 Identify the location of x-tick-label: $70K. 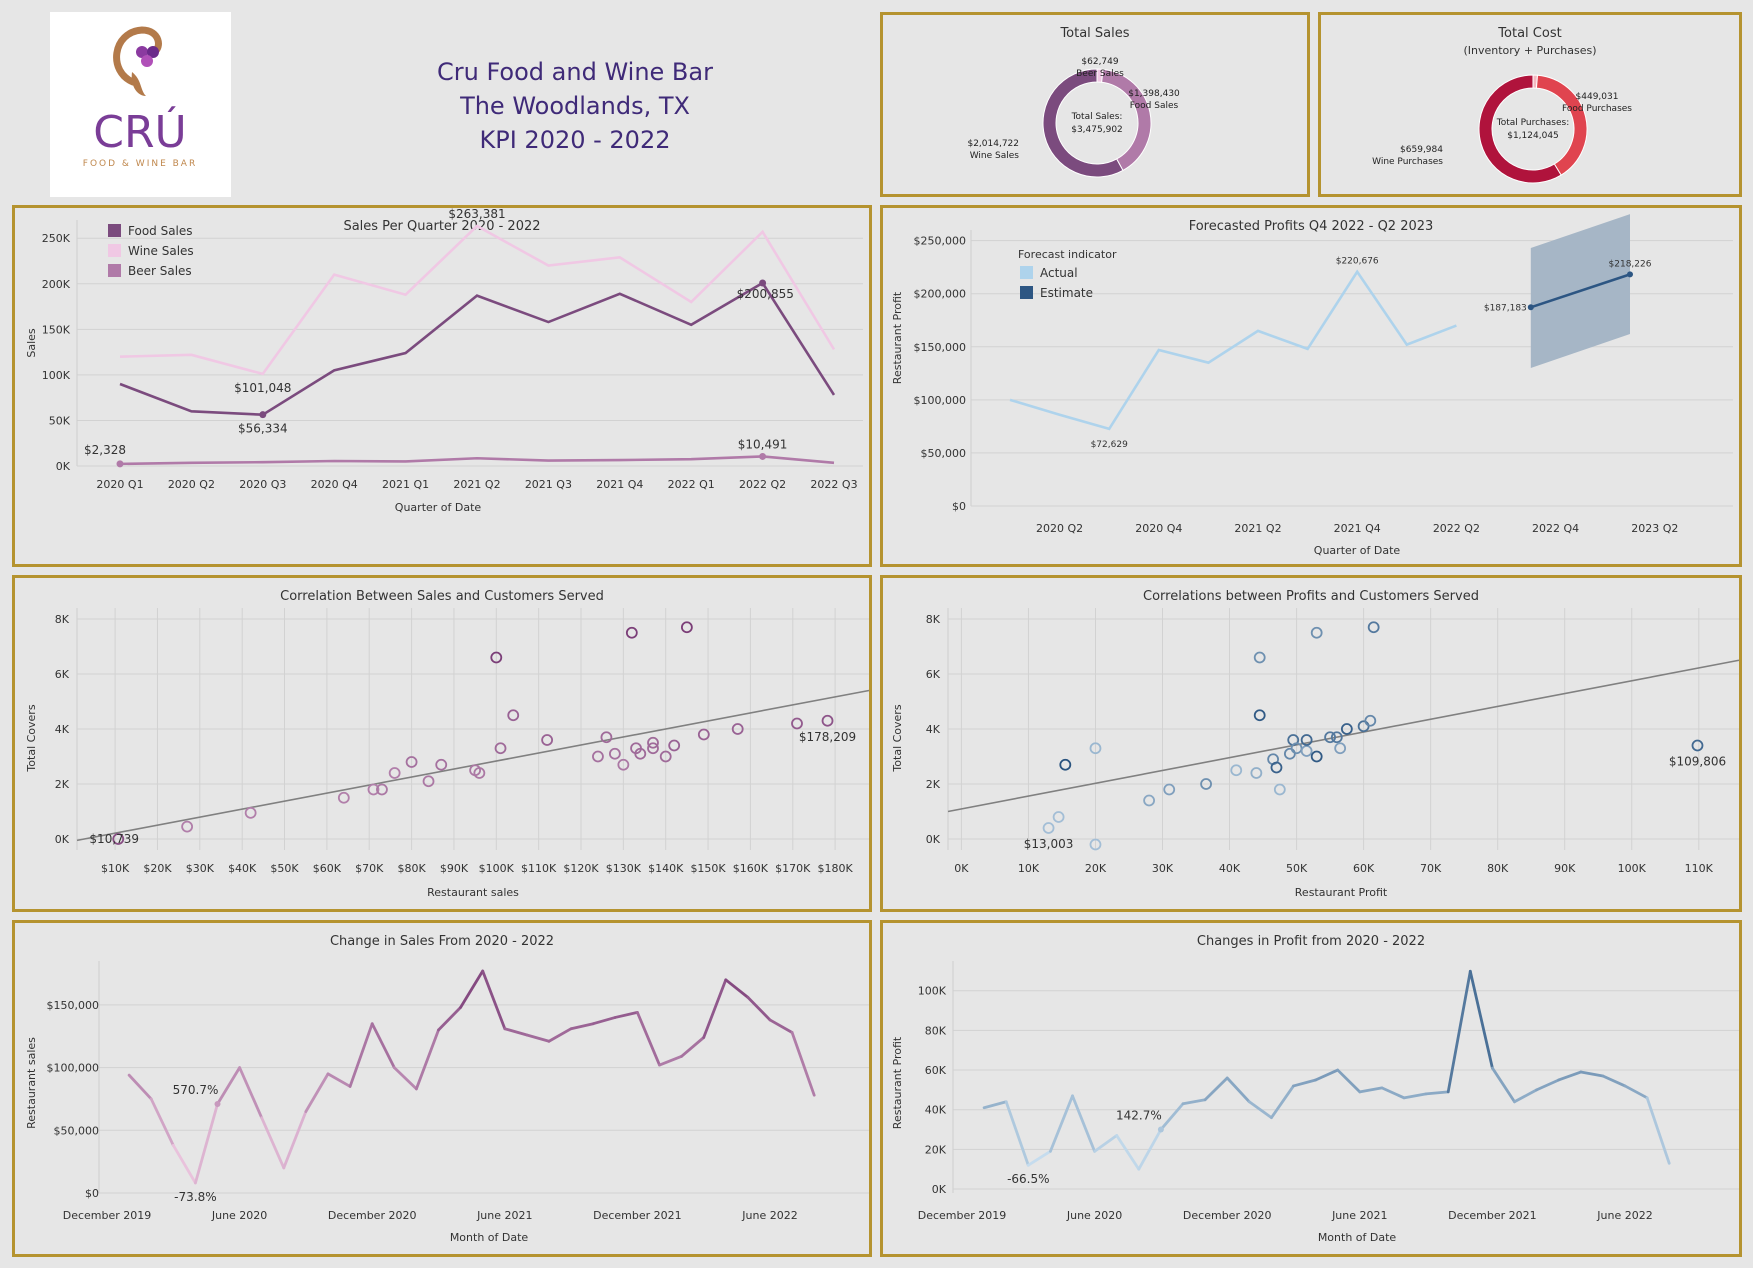
(369, 868).